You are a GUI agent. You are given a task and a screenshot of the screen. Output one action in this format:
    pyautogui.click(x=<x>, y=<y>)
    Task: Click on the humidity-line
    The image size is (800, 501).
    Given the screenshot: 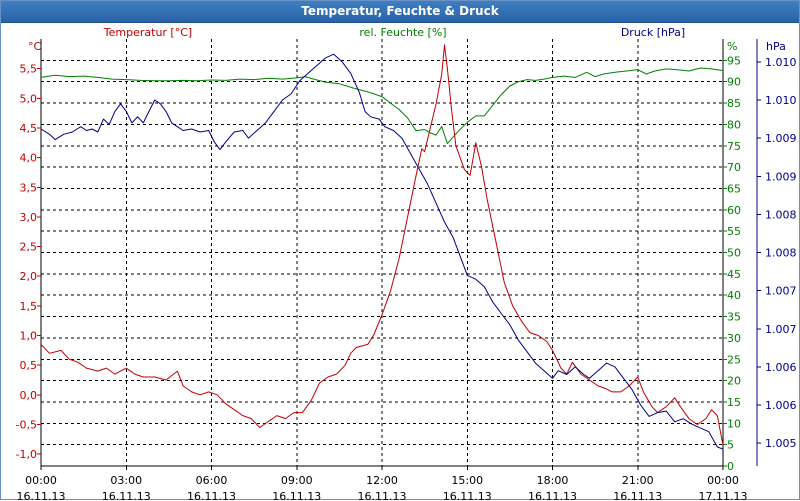 What is the action you would take?
    pyautogui.click(x=382, y=106)
    